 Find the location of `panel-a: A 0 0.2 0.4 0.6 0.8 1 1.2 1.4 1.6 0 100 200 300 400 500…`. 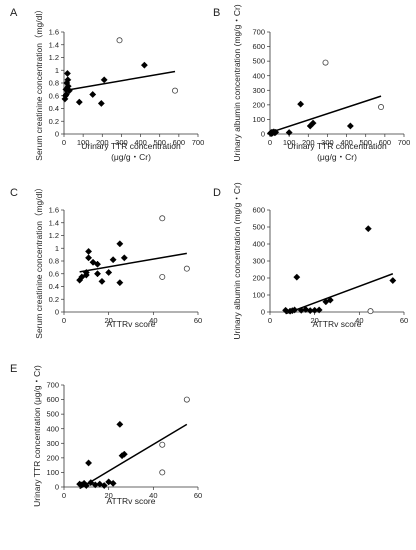

panel-a: A 0 0.2 0.4 0.6 0.8 1 1.2 1.4 1.6 0 100 200 300 400 500… is located at coordinates (107, 83).